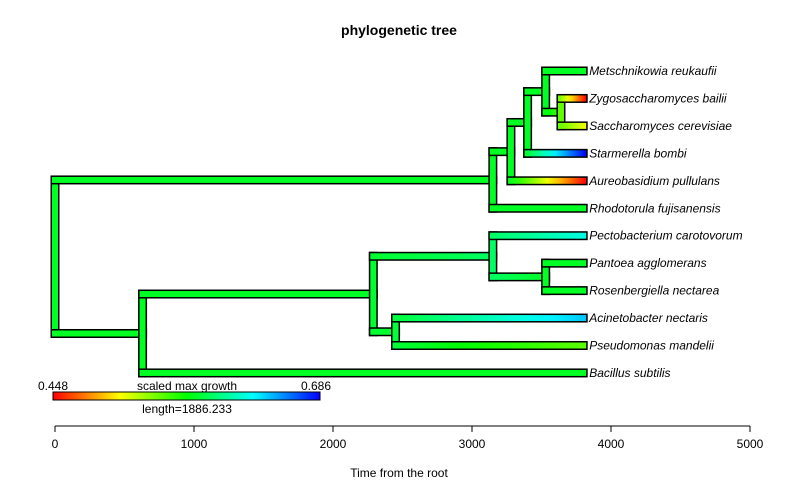 This screenshot has height=480, width=800. Describe the element at coordinates (408, 438) in the screenshot. I see `x-axis: 0 1000 2000 3000 4000 5000` at that location.